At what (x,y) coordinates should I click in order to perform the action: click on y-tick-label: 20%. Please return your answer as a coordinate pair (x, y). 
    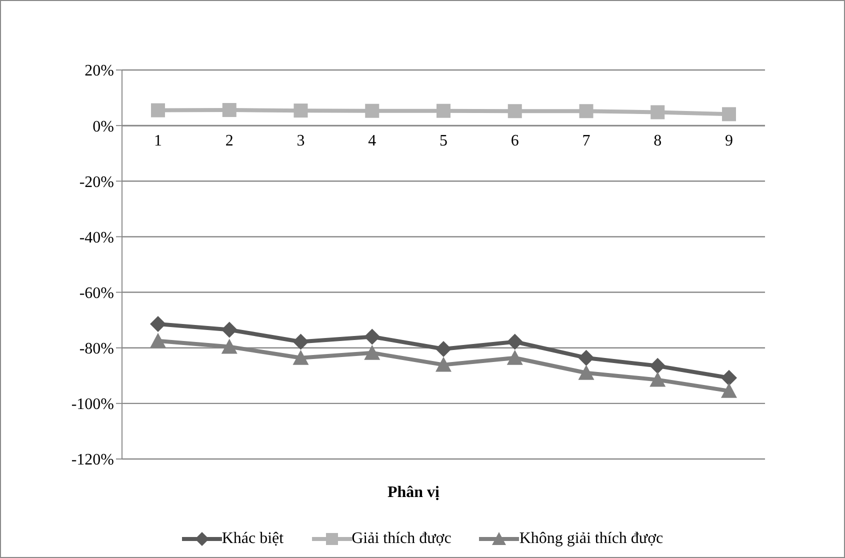
    Looking at the image, I should click on (99, 71).